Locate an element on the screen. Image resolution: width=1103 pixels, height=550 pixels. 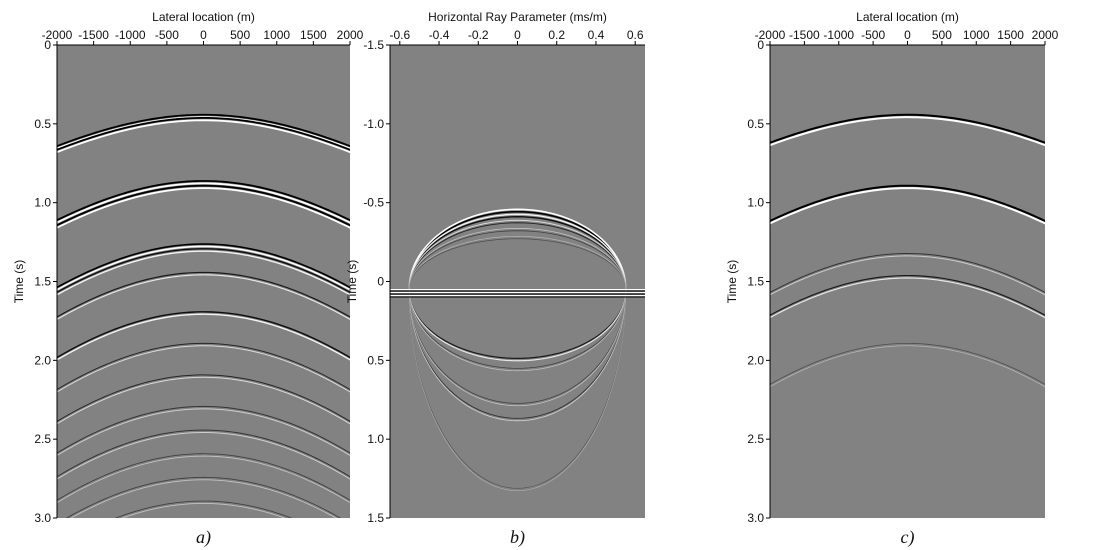
x-axis-label: Horizontal Ray Parameter (ms/m) is located at coordinates (517, 17).